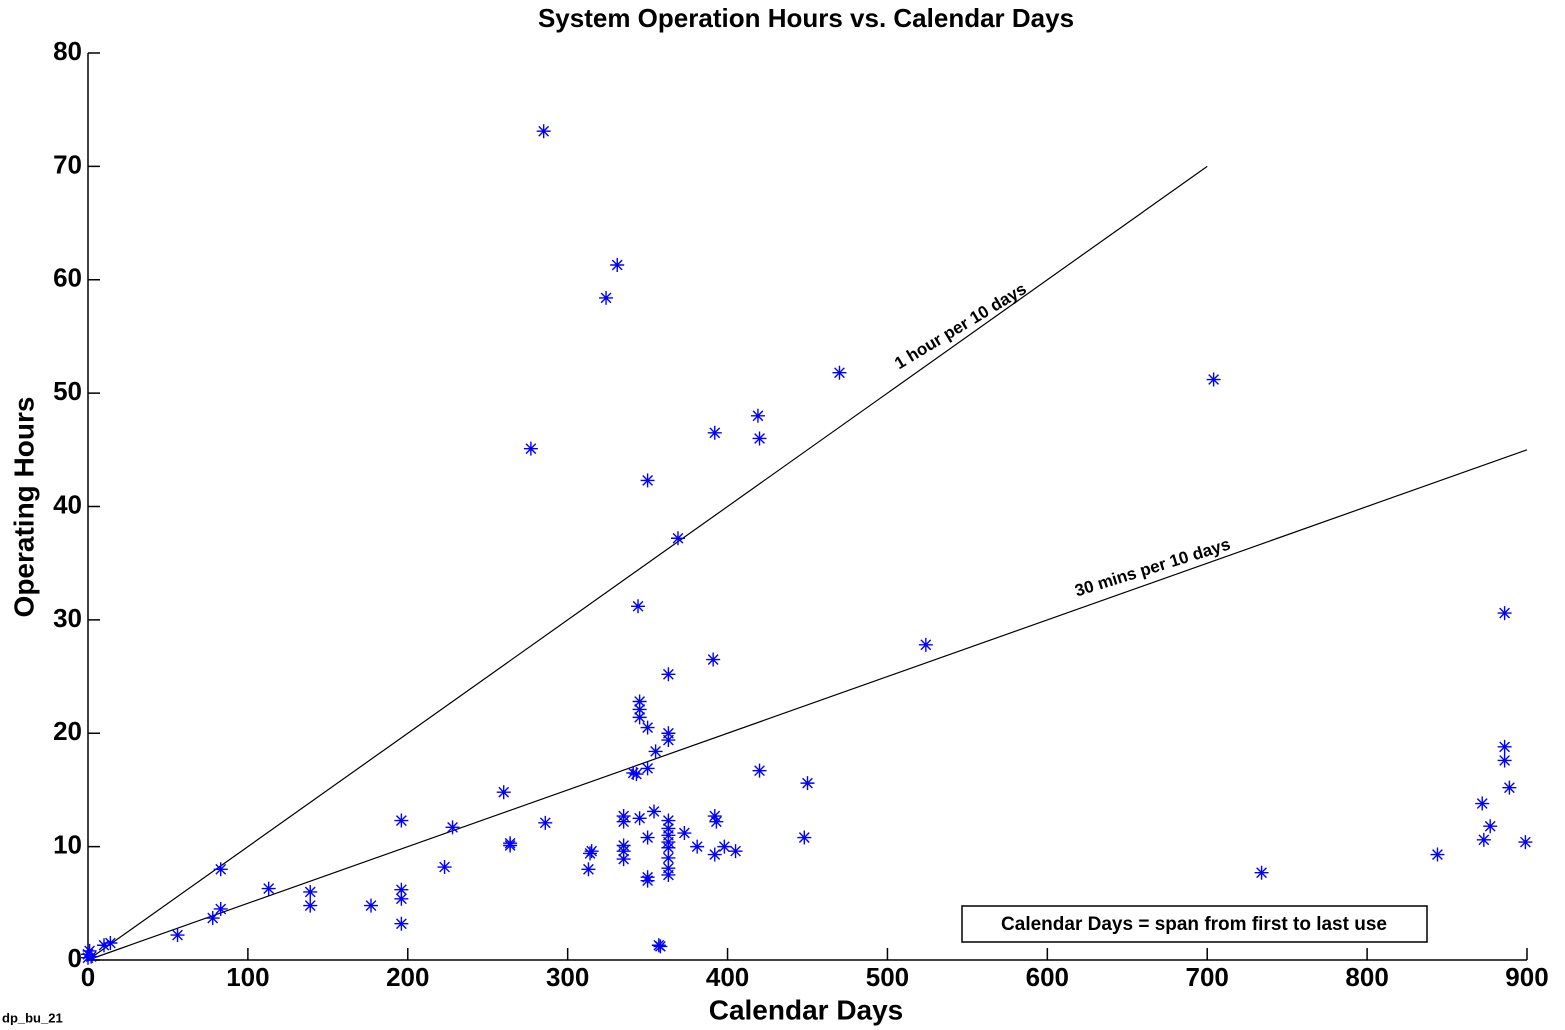  What do you see at coordinates (887, 977) in the screenshot?
I see `x-tick-label: 500` at bounding box center [887, 977].